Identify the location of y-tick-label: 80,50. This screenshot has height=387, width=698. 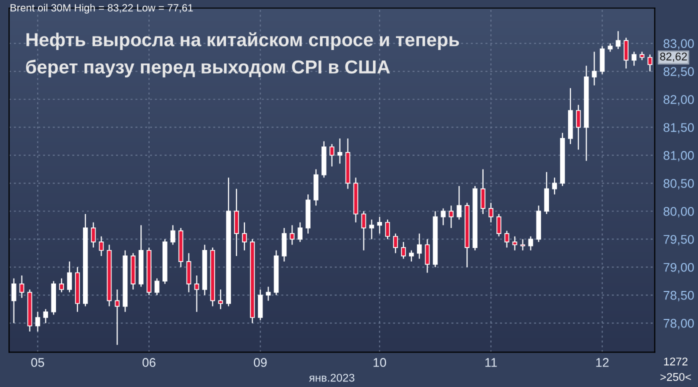
(679, 184).